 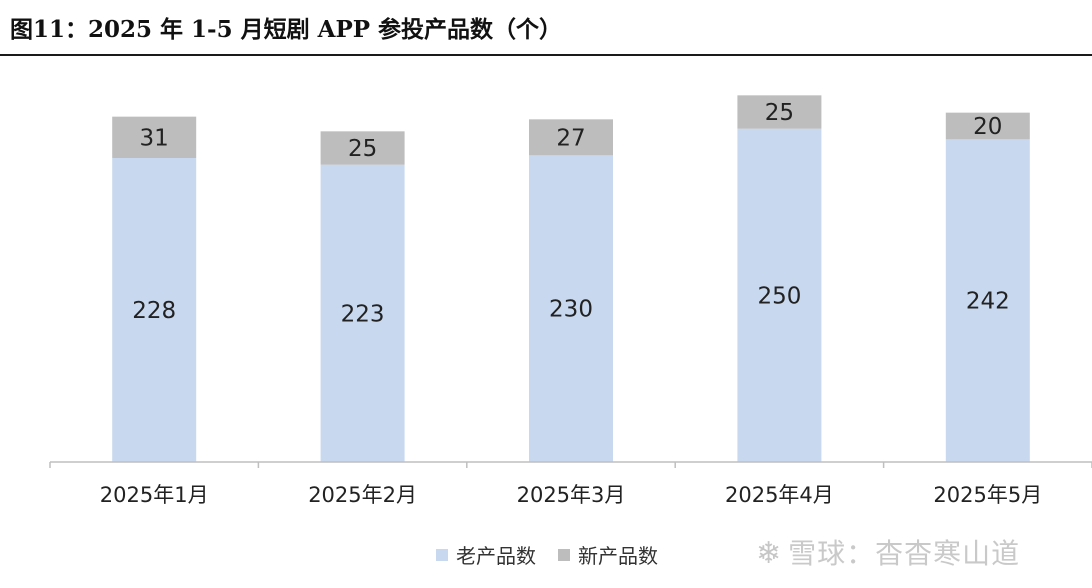 What do you see at coordinates (564, 554) in the screenshot?
I see `legend-swatch-new` at bounding box center [564, 554].